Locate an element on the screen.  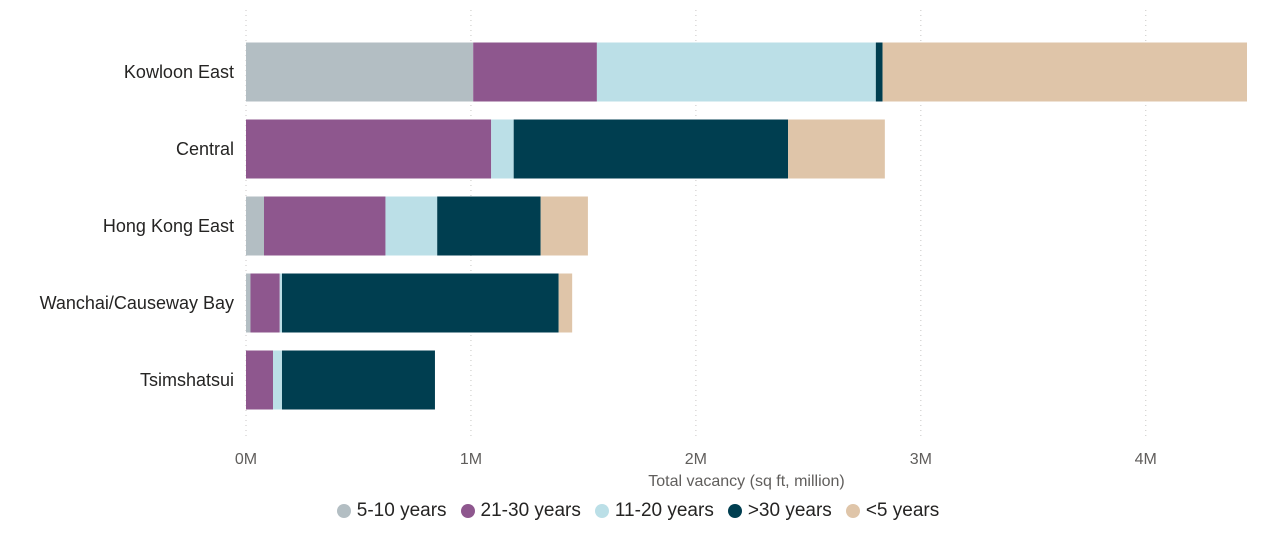
legend-item: 11-20 years is located at coordinates (654, 511).